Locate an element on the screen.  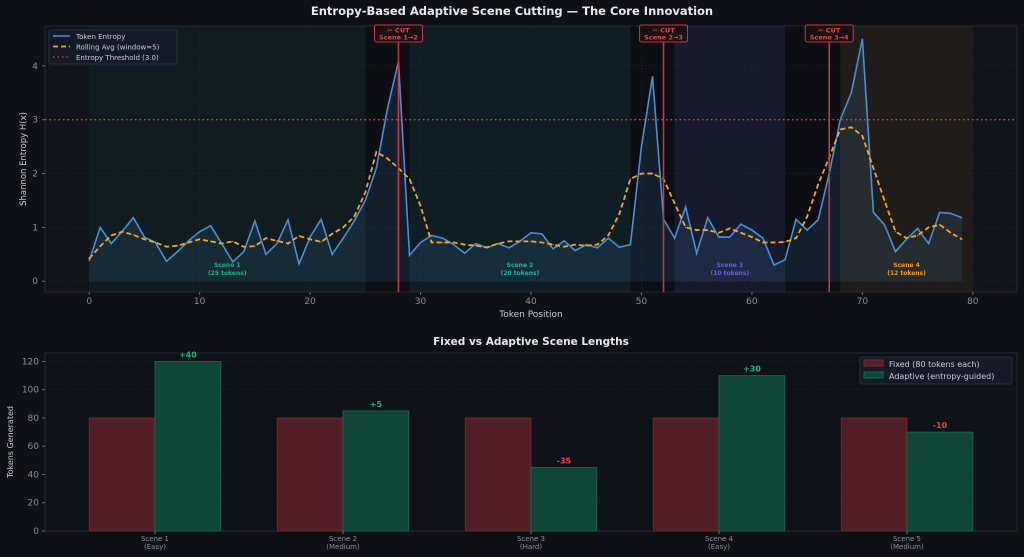
y-tick-label: 60 is located at coordinates (34, 447).